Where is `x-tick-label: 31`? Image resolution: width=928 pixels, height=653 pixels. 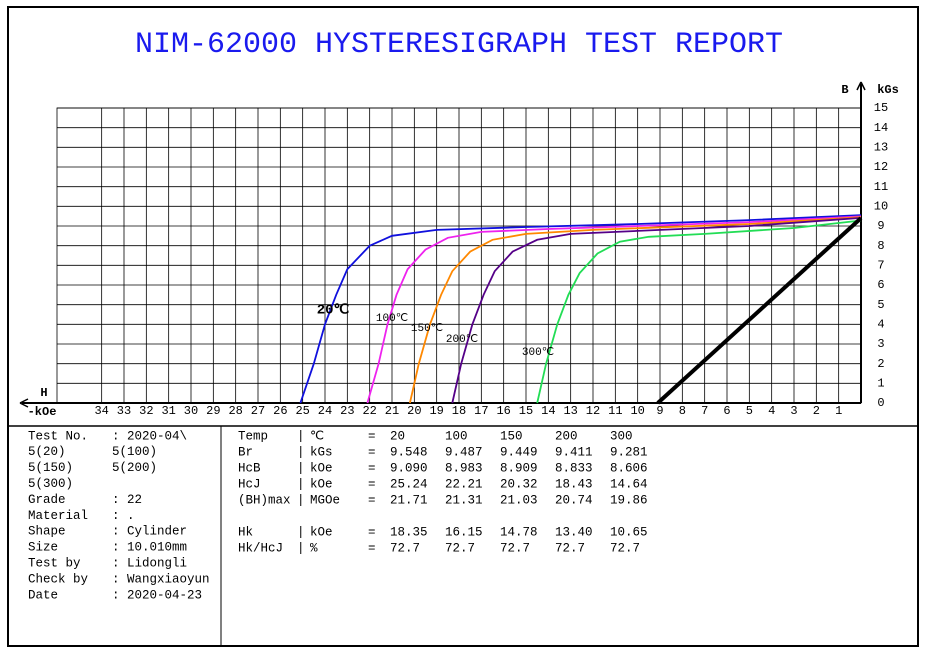 x-tick-label: 31 is located at coordinates (168, 411).